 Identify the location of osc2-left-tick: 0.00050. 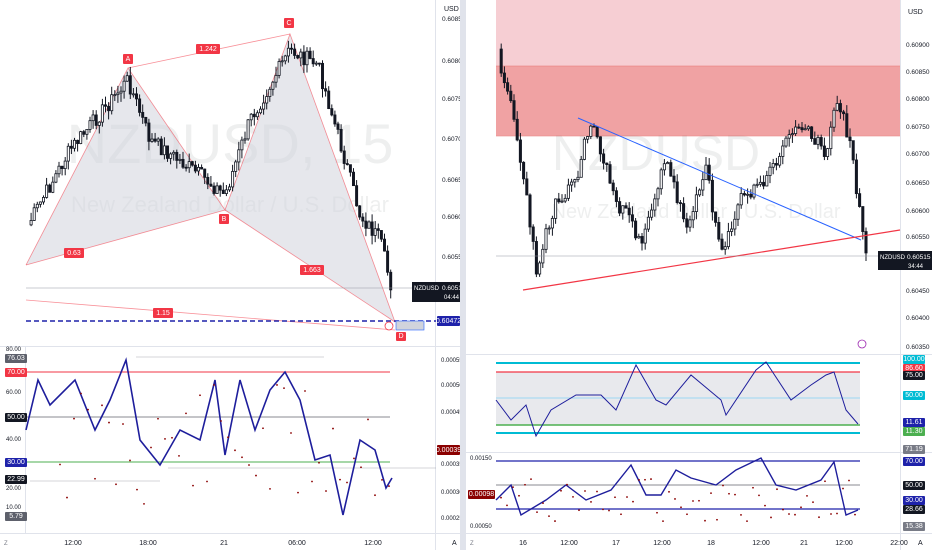
(481, 527).